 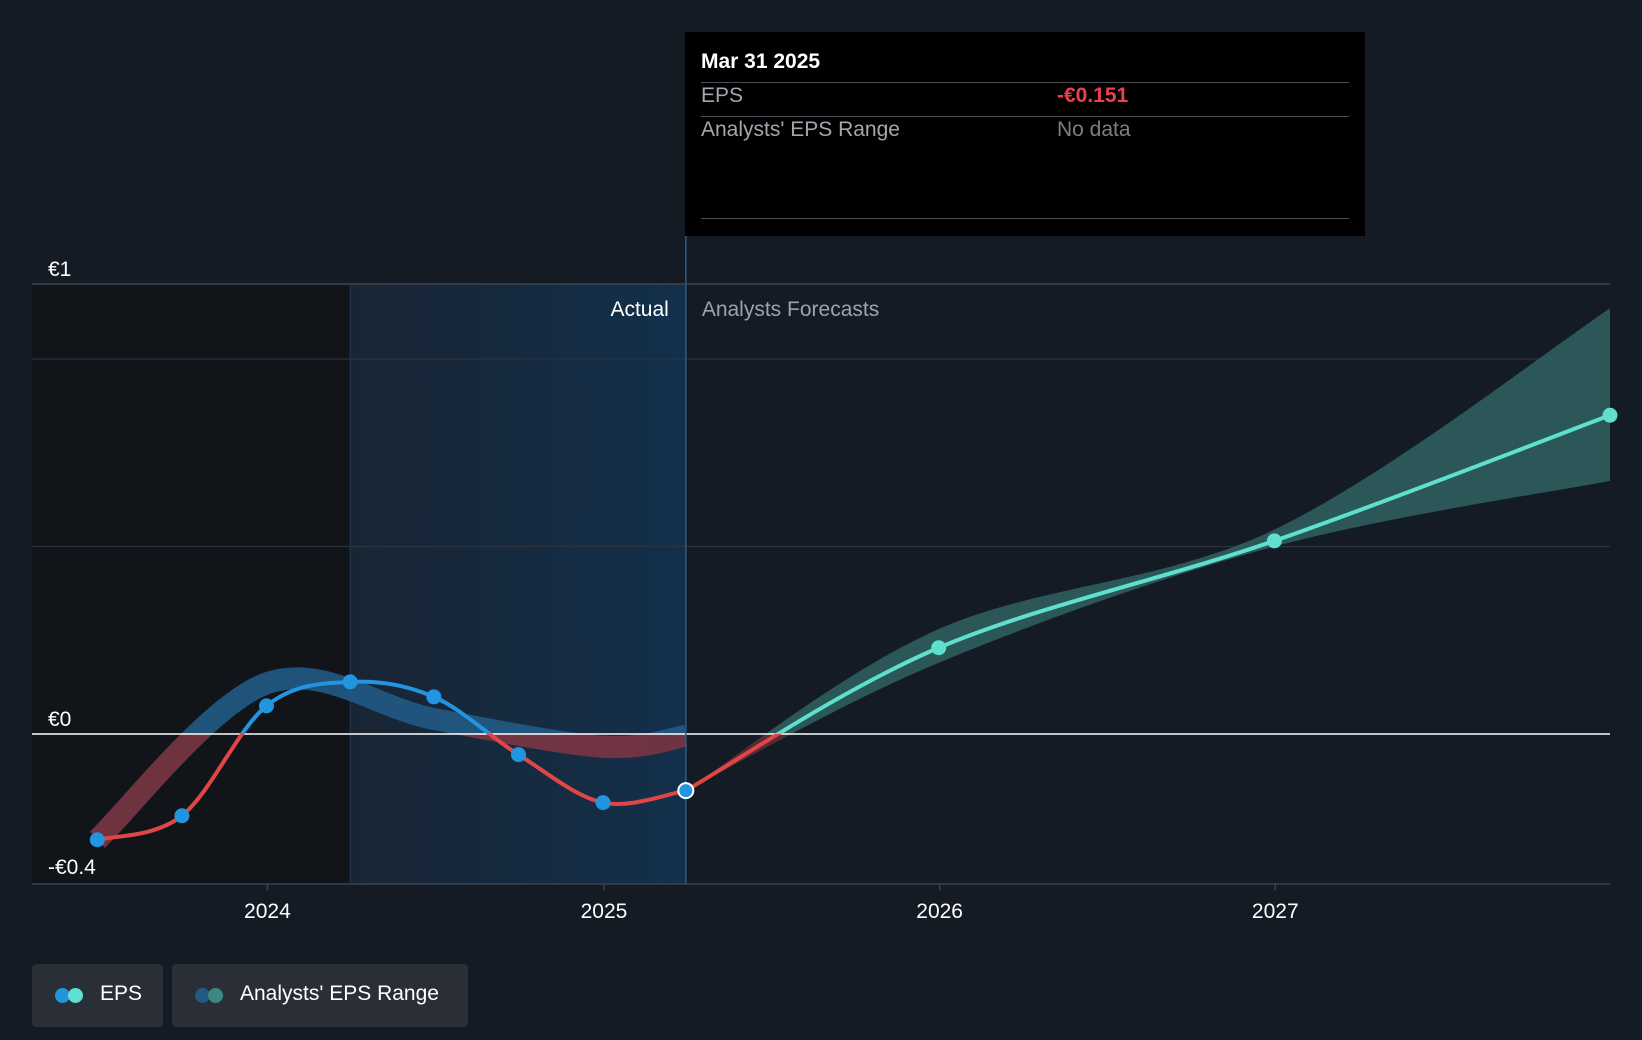 I want to click on x-tick-label: 2026, so click(x=939, y=911).